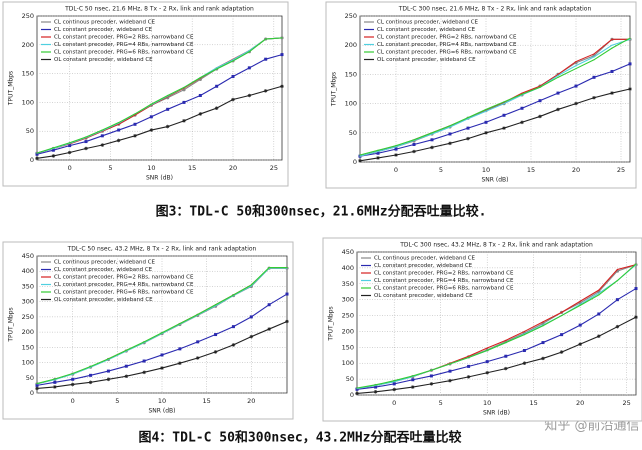 The image size is (642, 450). I want to click on y-tick-label: 0, so click(32, 160).